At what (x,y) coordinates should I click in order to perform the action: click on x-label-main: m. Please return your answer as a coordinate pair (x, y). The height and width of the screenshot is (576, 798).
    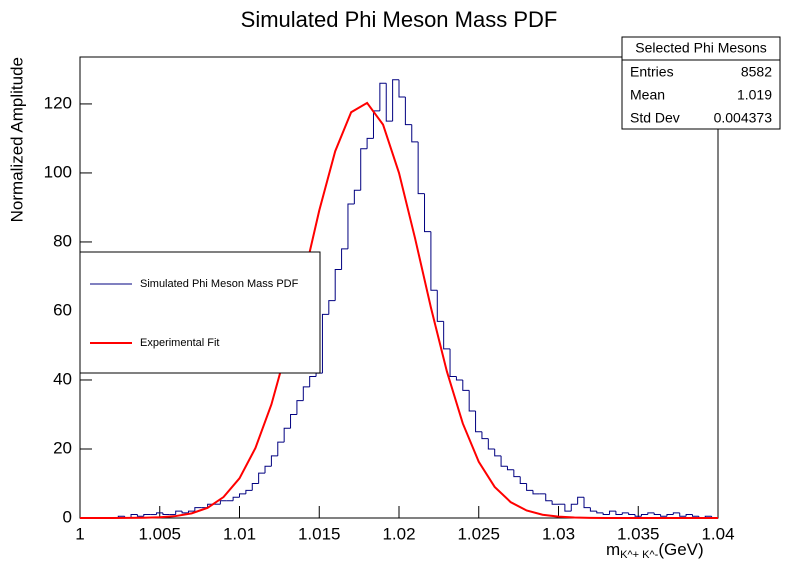
    Looking at the image, I should click on (613, 549).